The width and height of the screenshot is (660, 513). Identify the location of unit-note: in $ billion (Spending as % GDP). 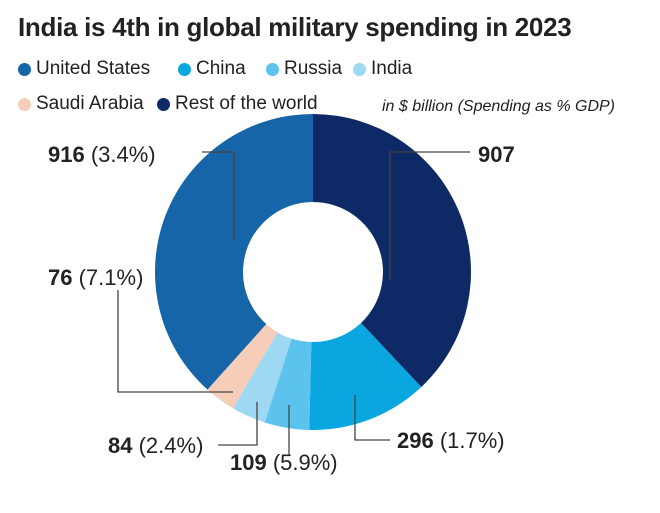
(499, 106).